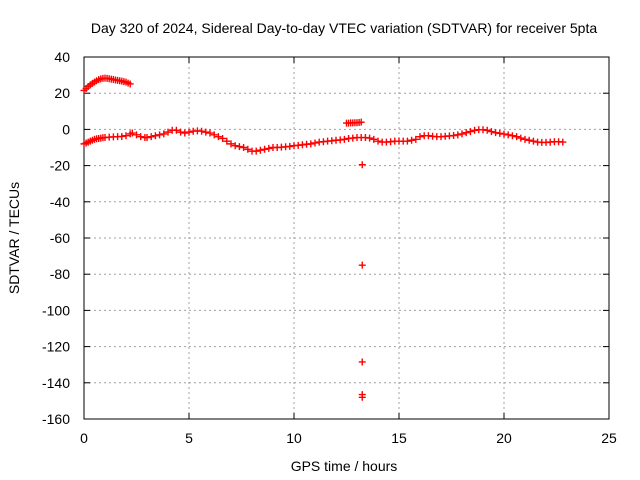 The image size is (640, 480). Describe the element at coordinates (60, 166) in the screenshot. I see `y-tick-label: -20` at that location.